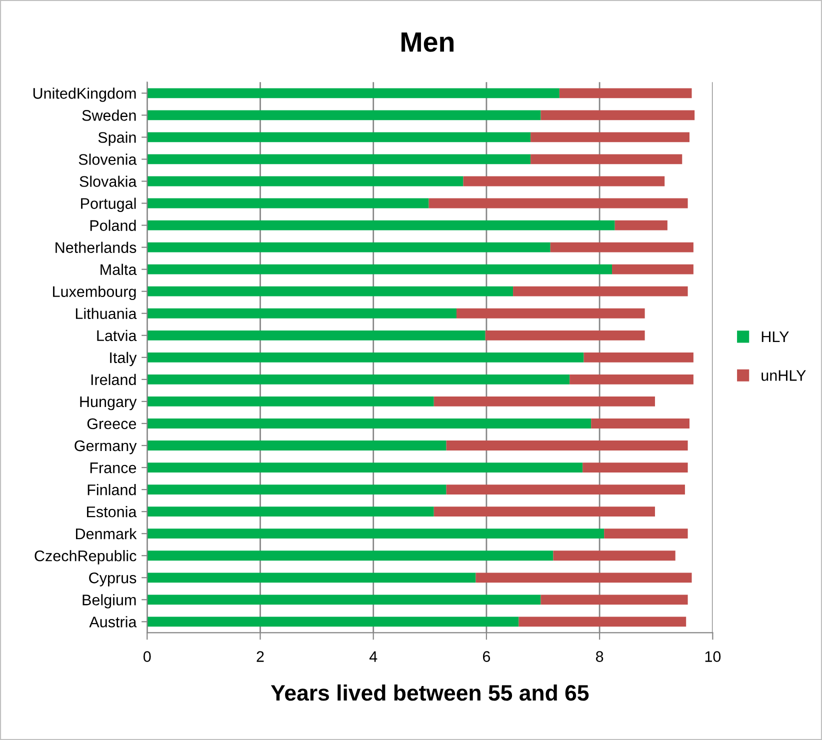  What do you see at coordinates (106, 534) in the screenshot?
I see `y-tick-label: Denmark` at bounding box center [106, 534].